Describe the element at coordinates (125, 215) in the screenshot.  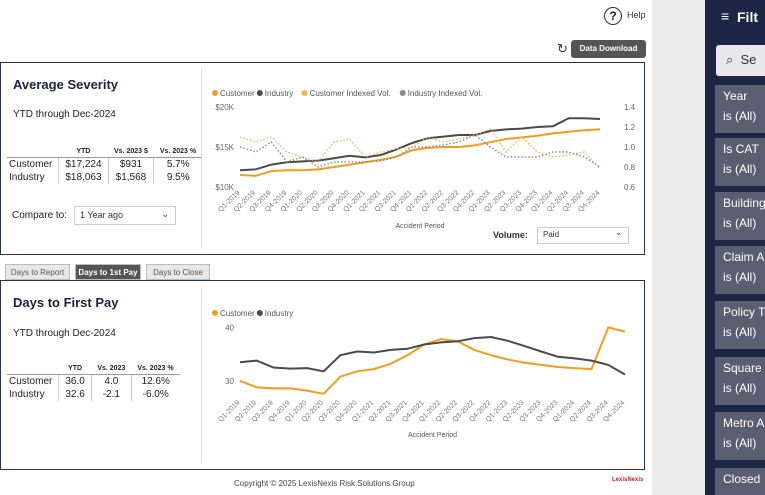
I see `compare-dropdown: 1 Year ago ⌄` at that location.